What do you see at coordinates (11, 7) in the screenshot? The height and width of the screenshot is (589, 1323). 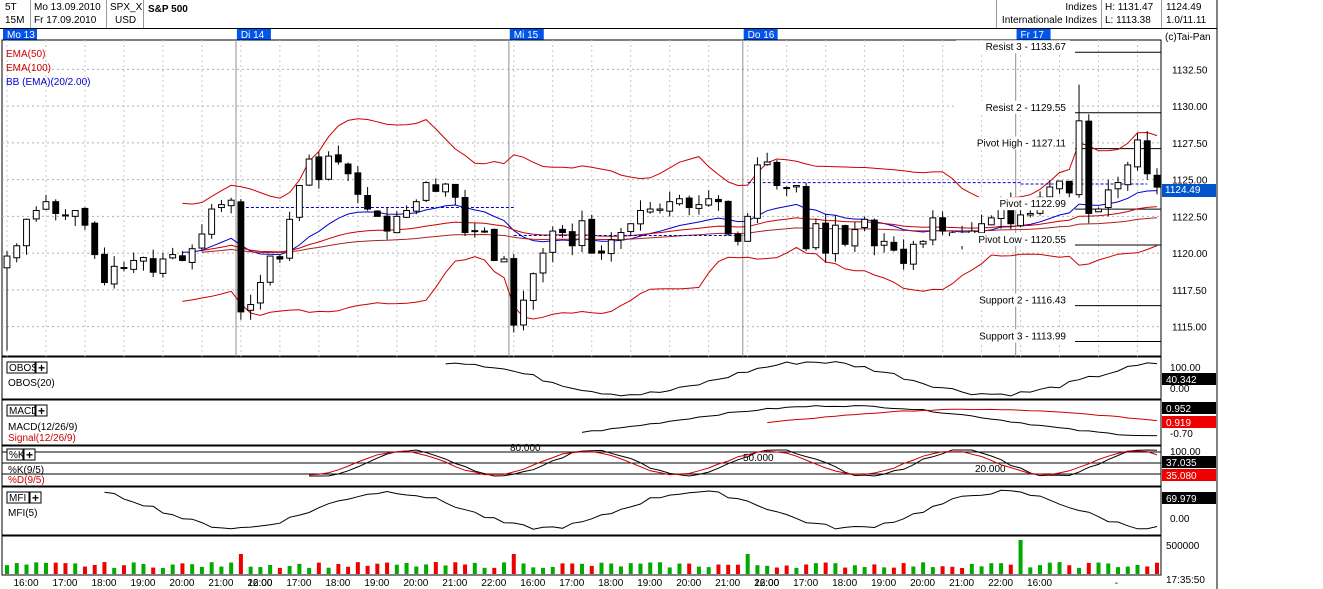 I see `timeframe: 5T` at bounding box center [11, 7].